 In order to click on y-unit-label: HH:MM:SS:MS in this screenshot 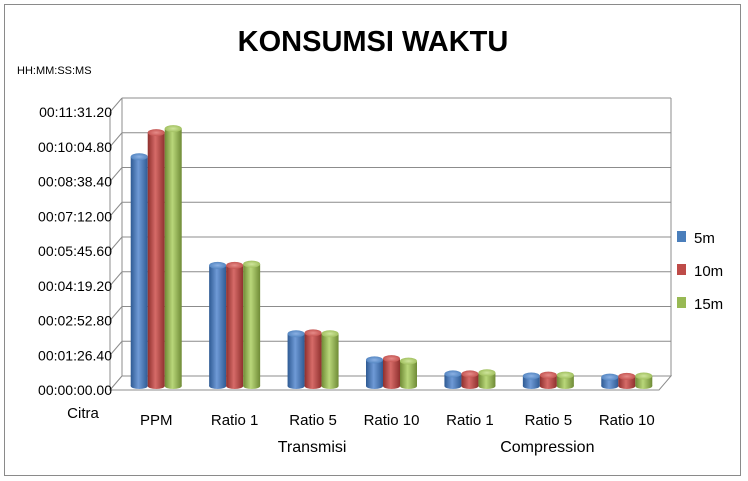, I will do `click(54, 71)`.